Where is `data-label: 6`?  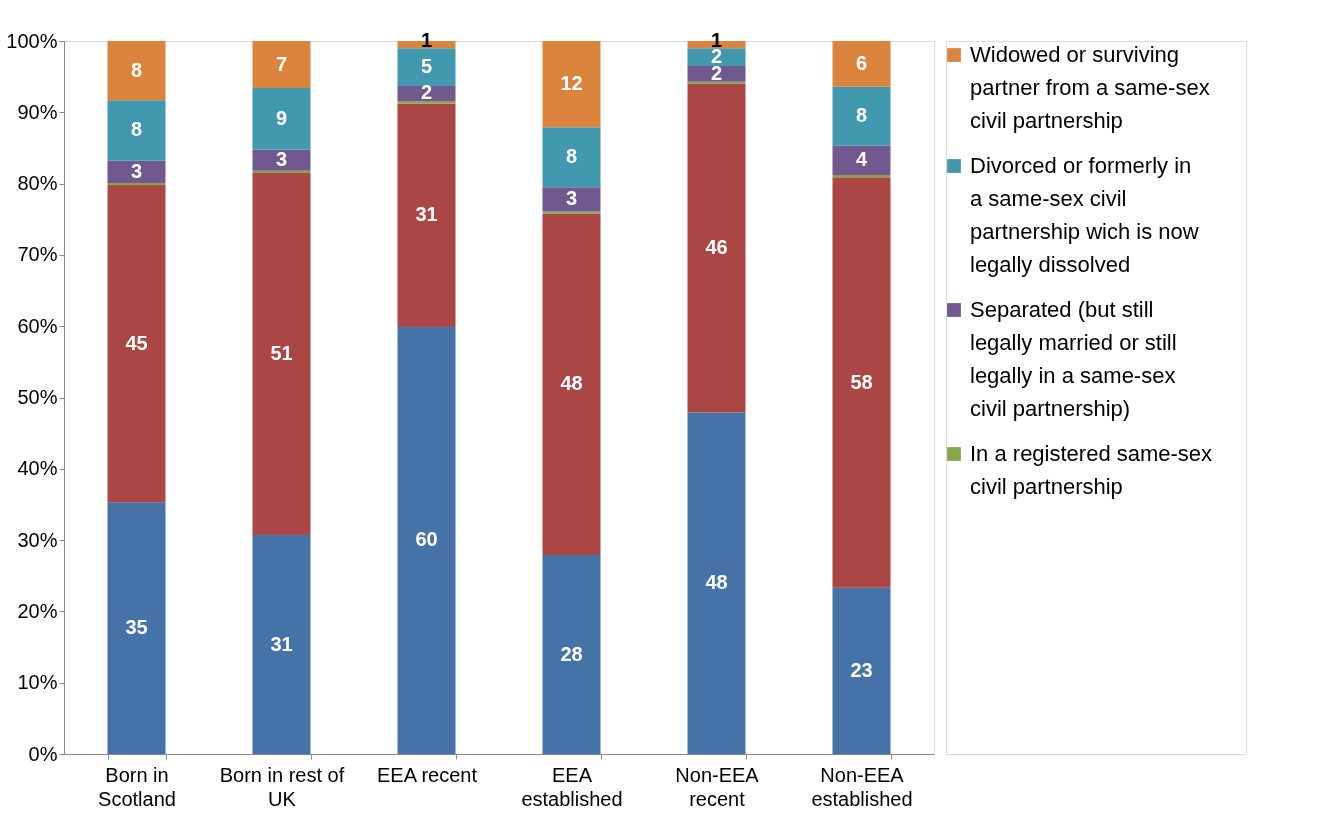 data-label: 6 is located at coordinates (861, 62).